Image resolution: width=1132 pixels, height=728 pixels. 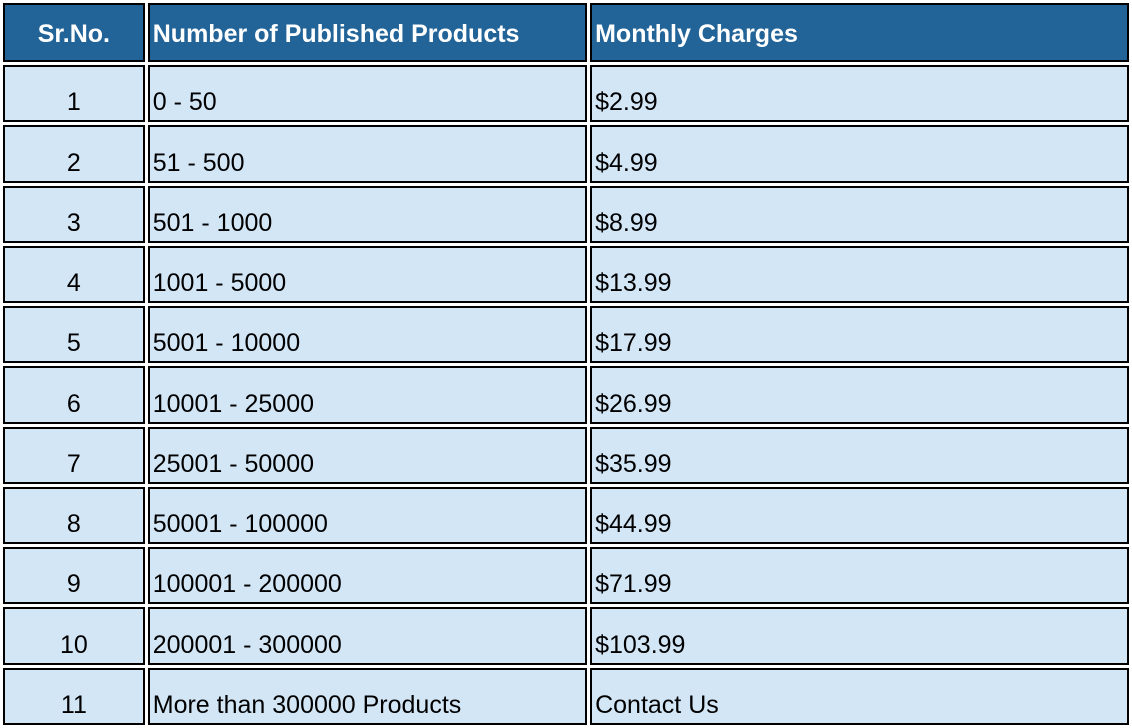 What do you see at coordinates (859, 636) in the screenshot?
I see `cell-monthly-charge: $103.99` at bounding box center [859, 636].